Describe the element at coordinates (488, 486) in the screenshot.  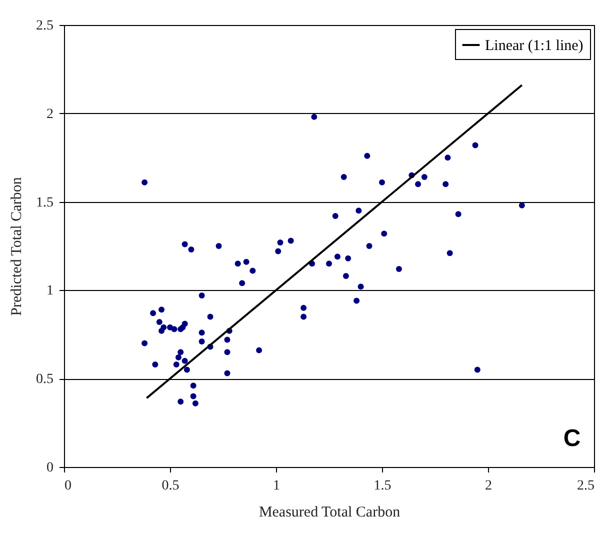
I see `x-tick-label: 2` at that location.